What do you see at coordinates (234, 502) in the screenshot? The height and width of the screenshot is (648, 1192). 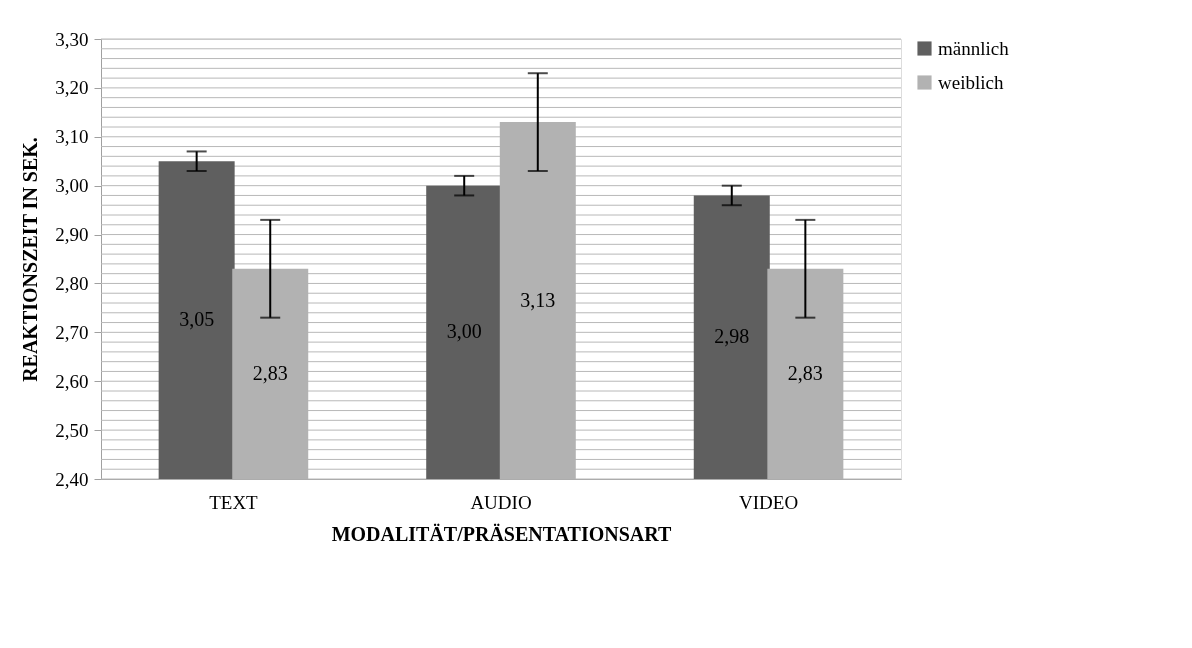 I see `x-tick-label: TEXT` at bounding box center [234, 502].